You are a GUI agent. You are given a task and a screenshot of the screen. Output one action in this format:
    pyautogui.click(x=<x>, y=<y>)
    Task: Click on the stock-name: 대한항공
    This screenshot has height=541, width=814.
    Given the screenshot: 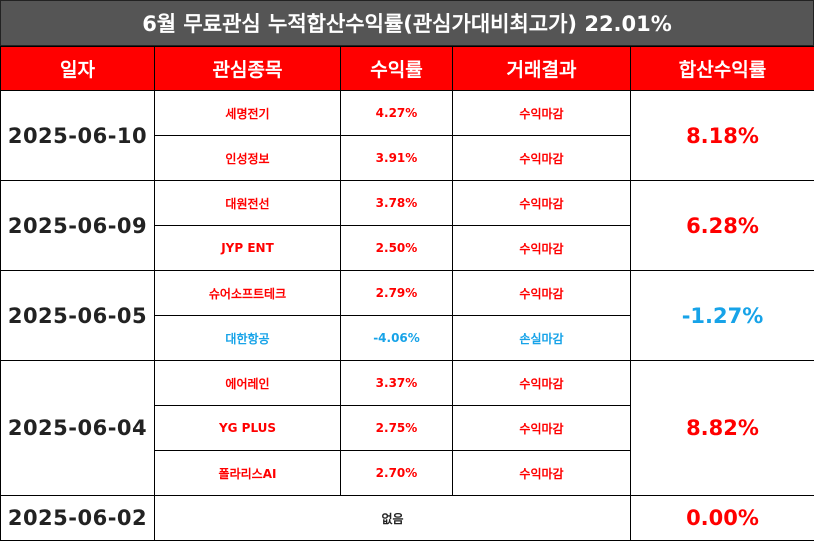 What is the action you would take?
    pyautogui.click(x=247, y=338)
    